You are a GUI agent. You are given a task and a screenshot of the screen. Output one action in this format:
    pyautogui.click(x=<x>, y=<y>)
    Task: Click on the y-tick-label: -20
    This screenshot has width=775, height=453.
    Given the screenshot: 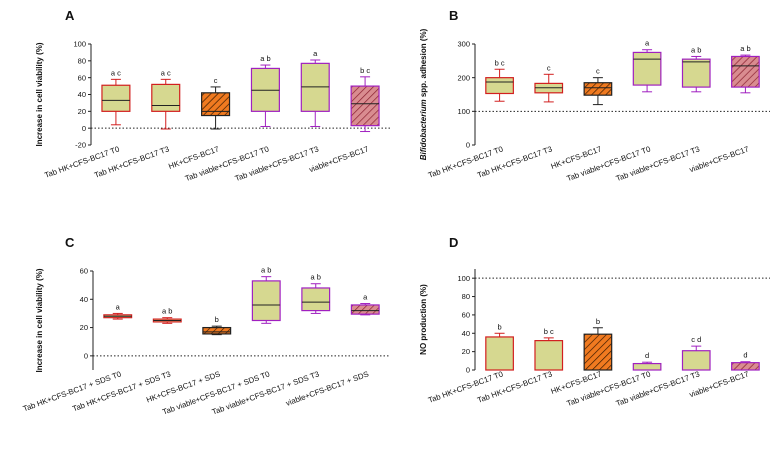 What is the action you would take?
    pyautogui.click(x=80, y=145)
    